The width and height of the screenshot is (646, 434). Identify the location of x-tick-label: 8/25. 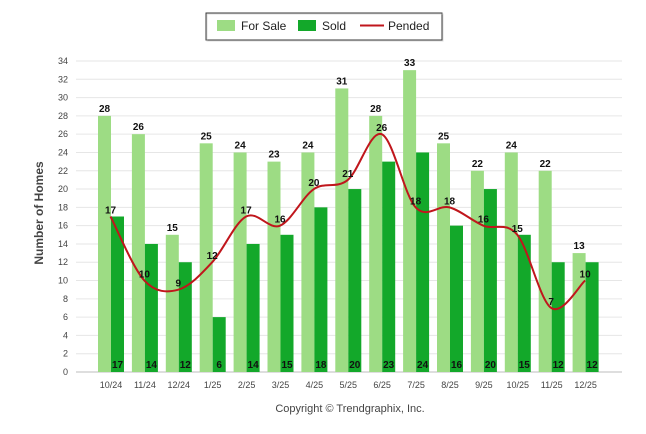
(450, 385).